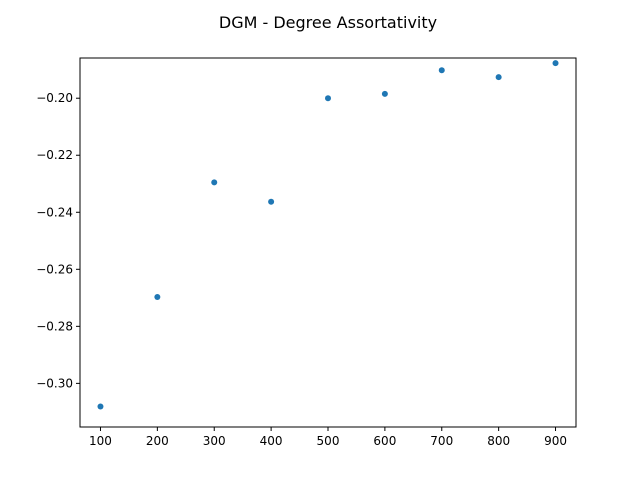 The image size is (640, 480). Describe the element at coordinates (54, 383) in the screenshot. I see `y-tick-label: −0.30` at that location.